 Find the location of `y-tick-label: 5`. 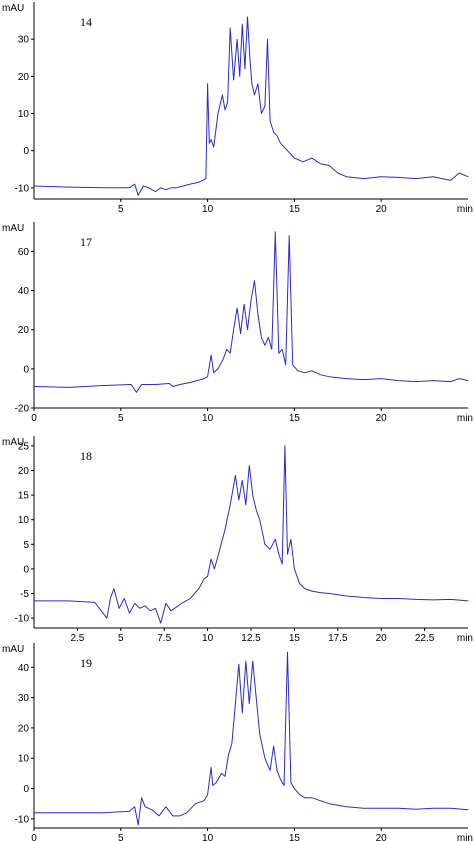

y-tick-label: 5 is located at coordinates (26, 545).